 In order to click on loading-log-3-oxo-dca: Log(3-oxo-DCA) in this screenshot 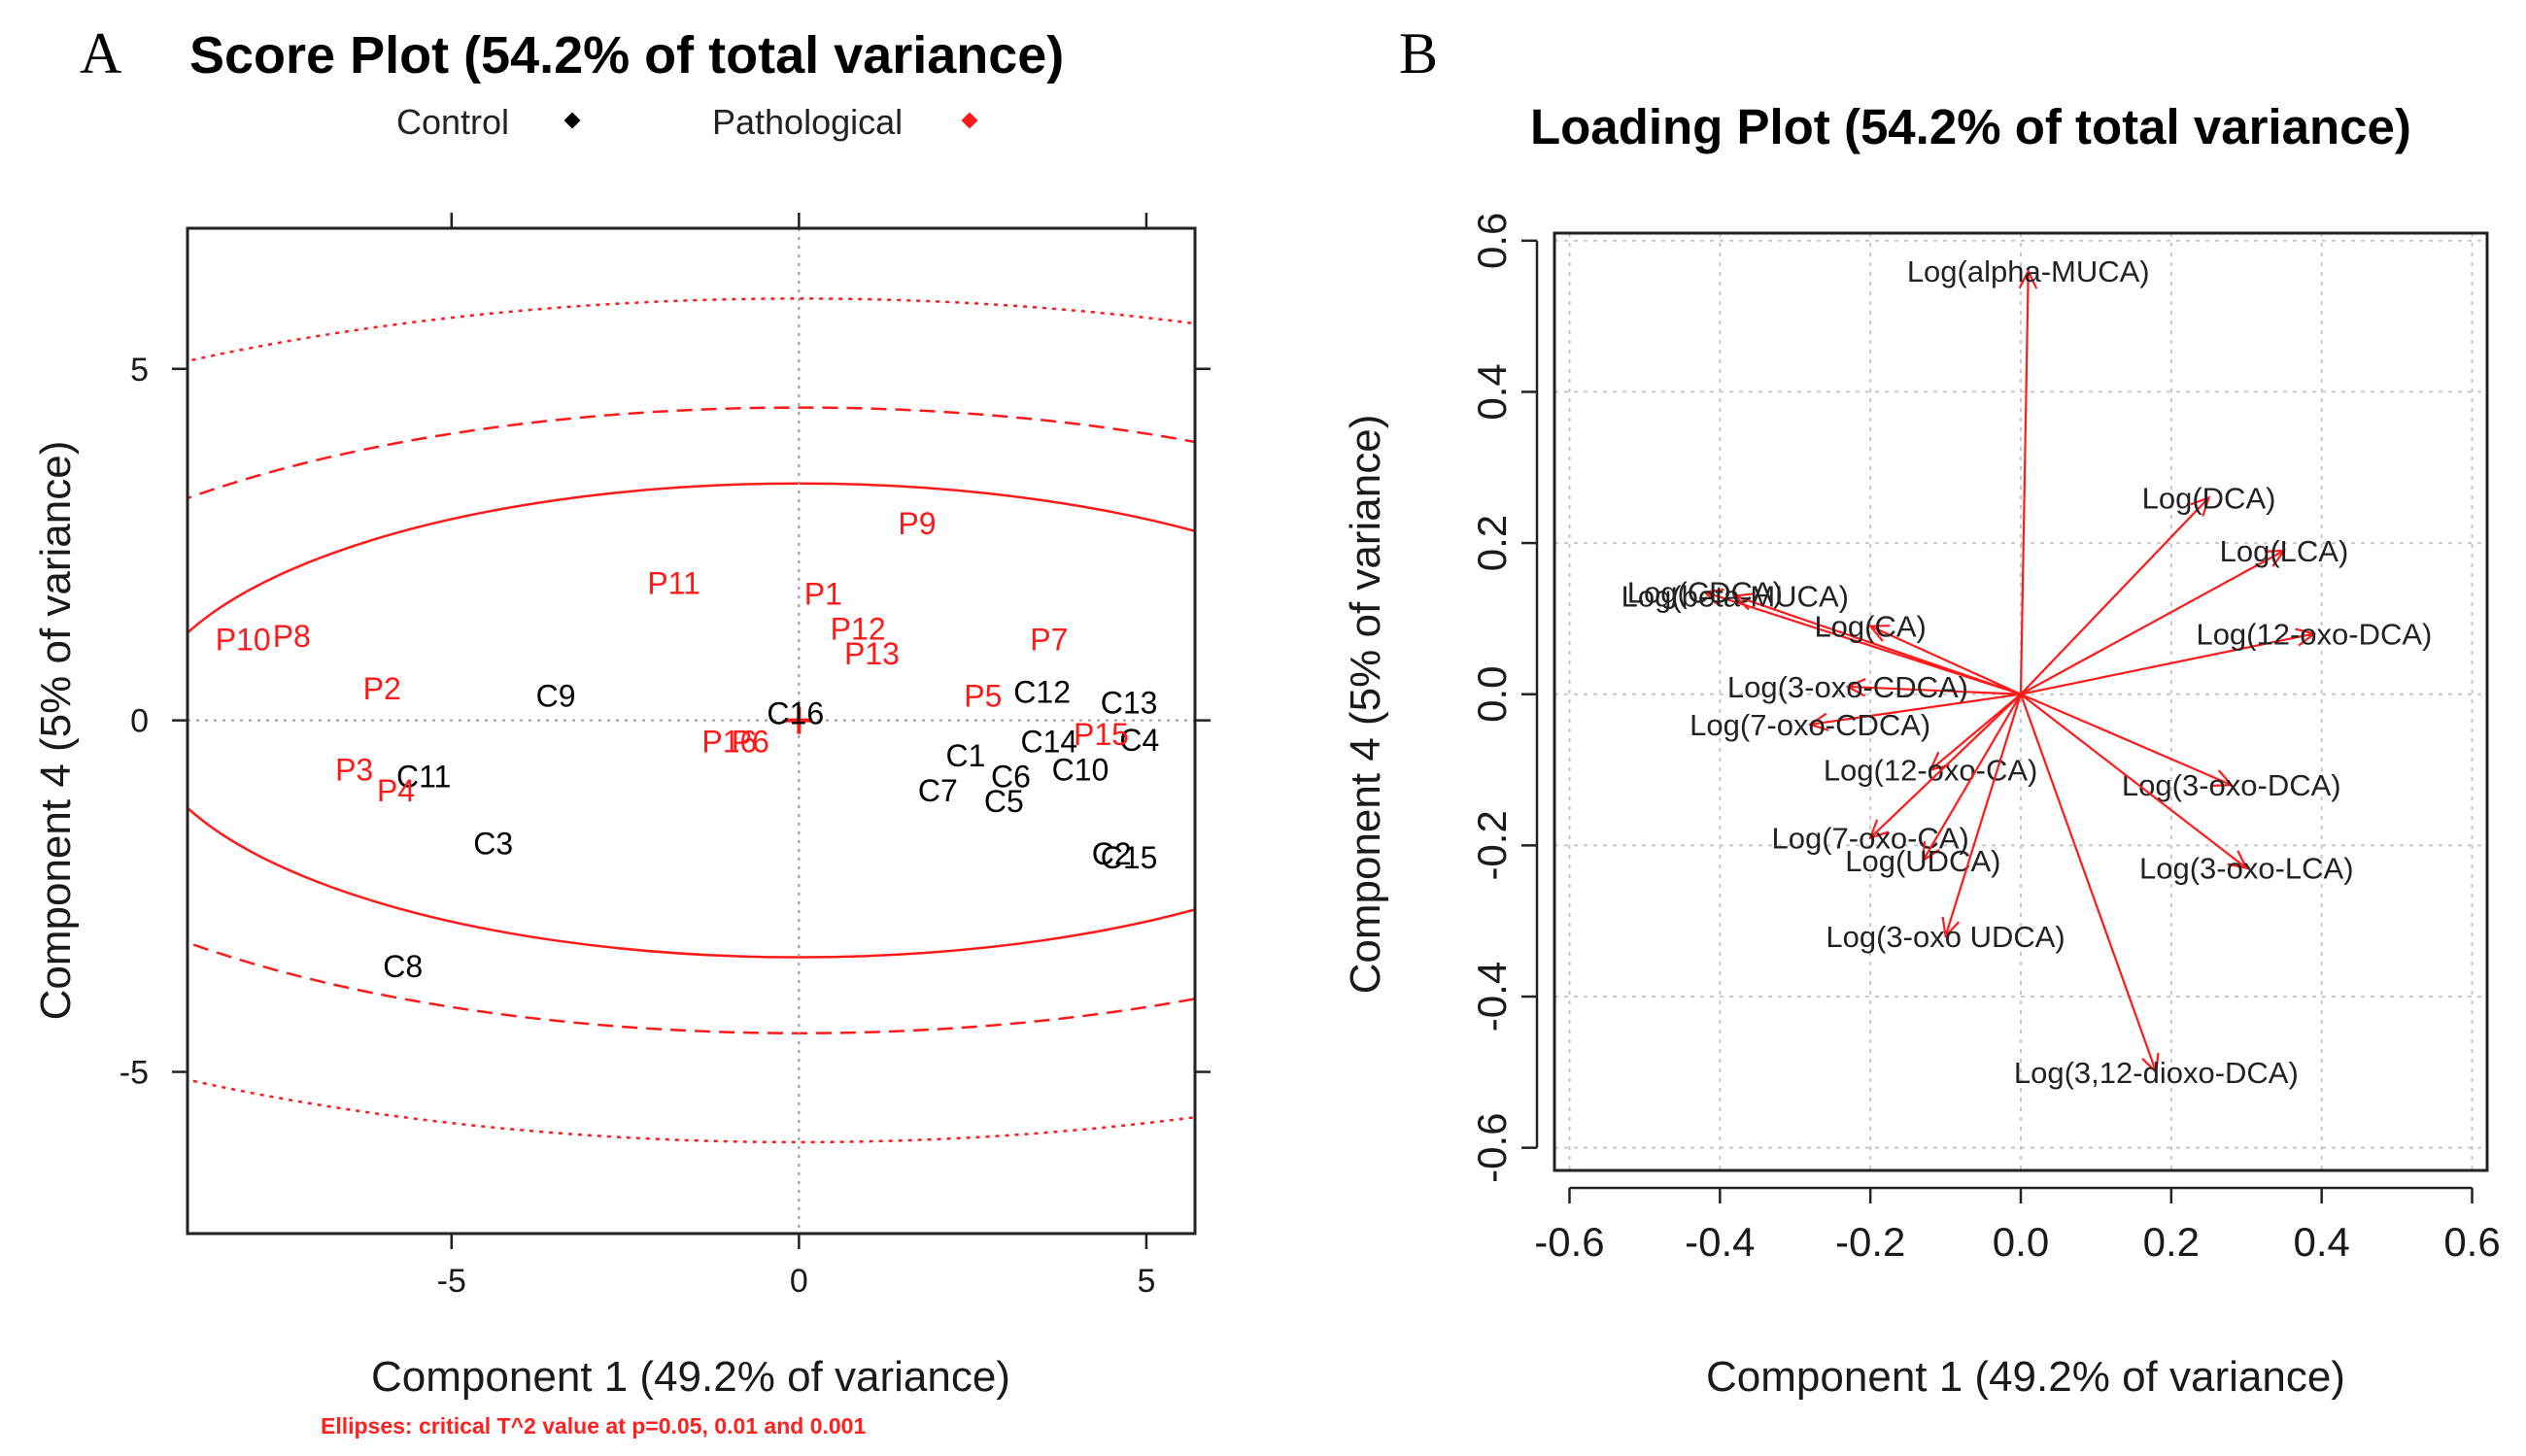, I will do `click(2180, 747)`.